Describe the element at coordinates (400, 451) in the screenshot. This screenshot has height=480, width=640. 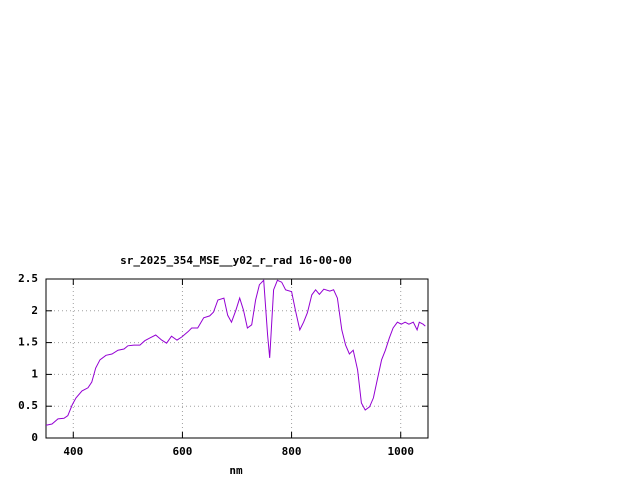
I see `x-tick-label: 1000` at that location.